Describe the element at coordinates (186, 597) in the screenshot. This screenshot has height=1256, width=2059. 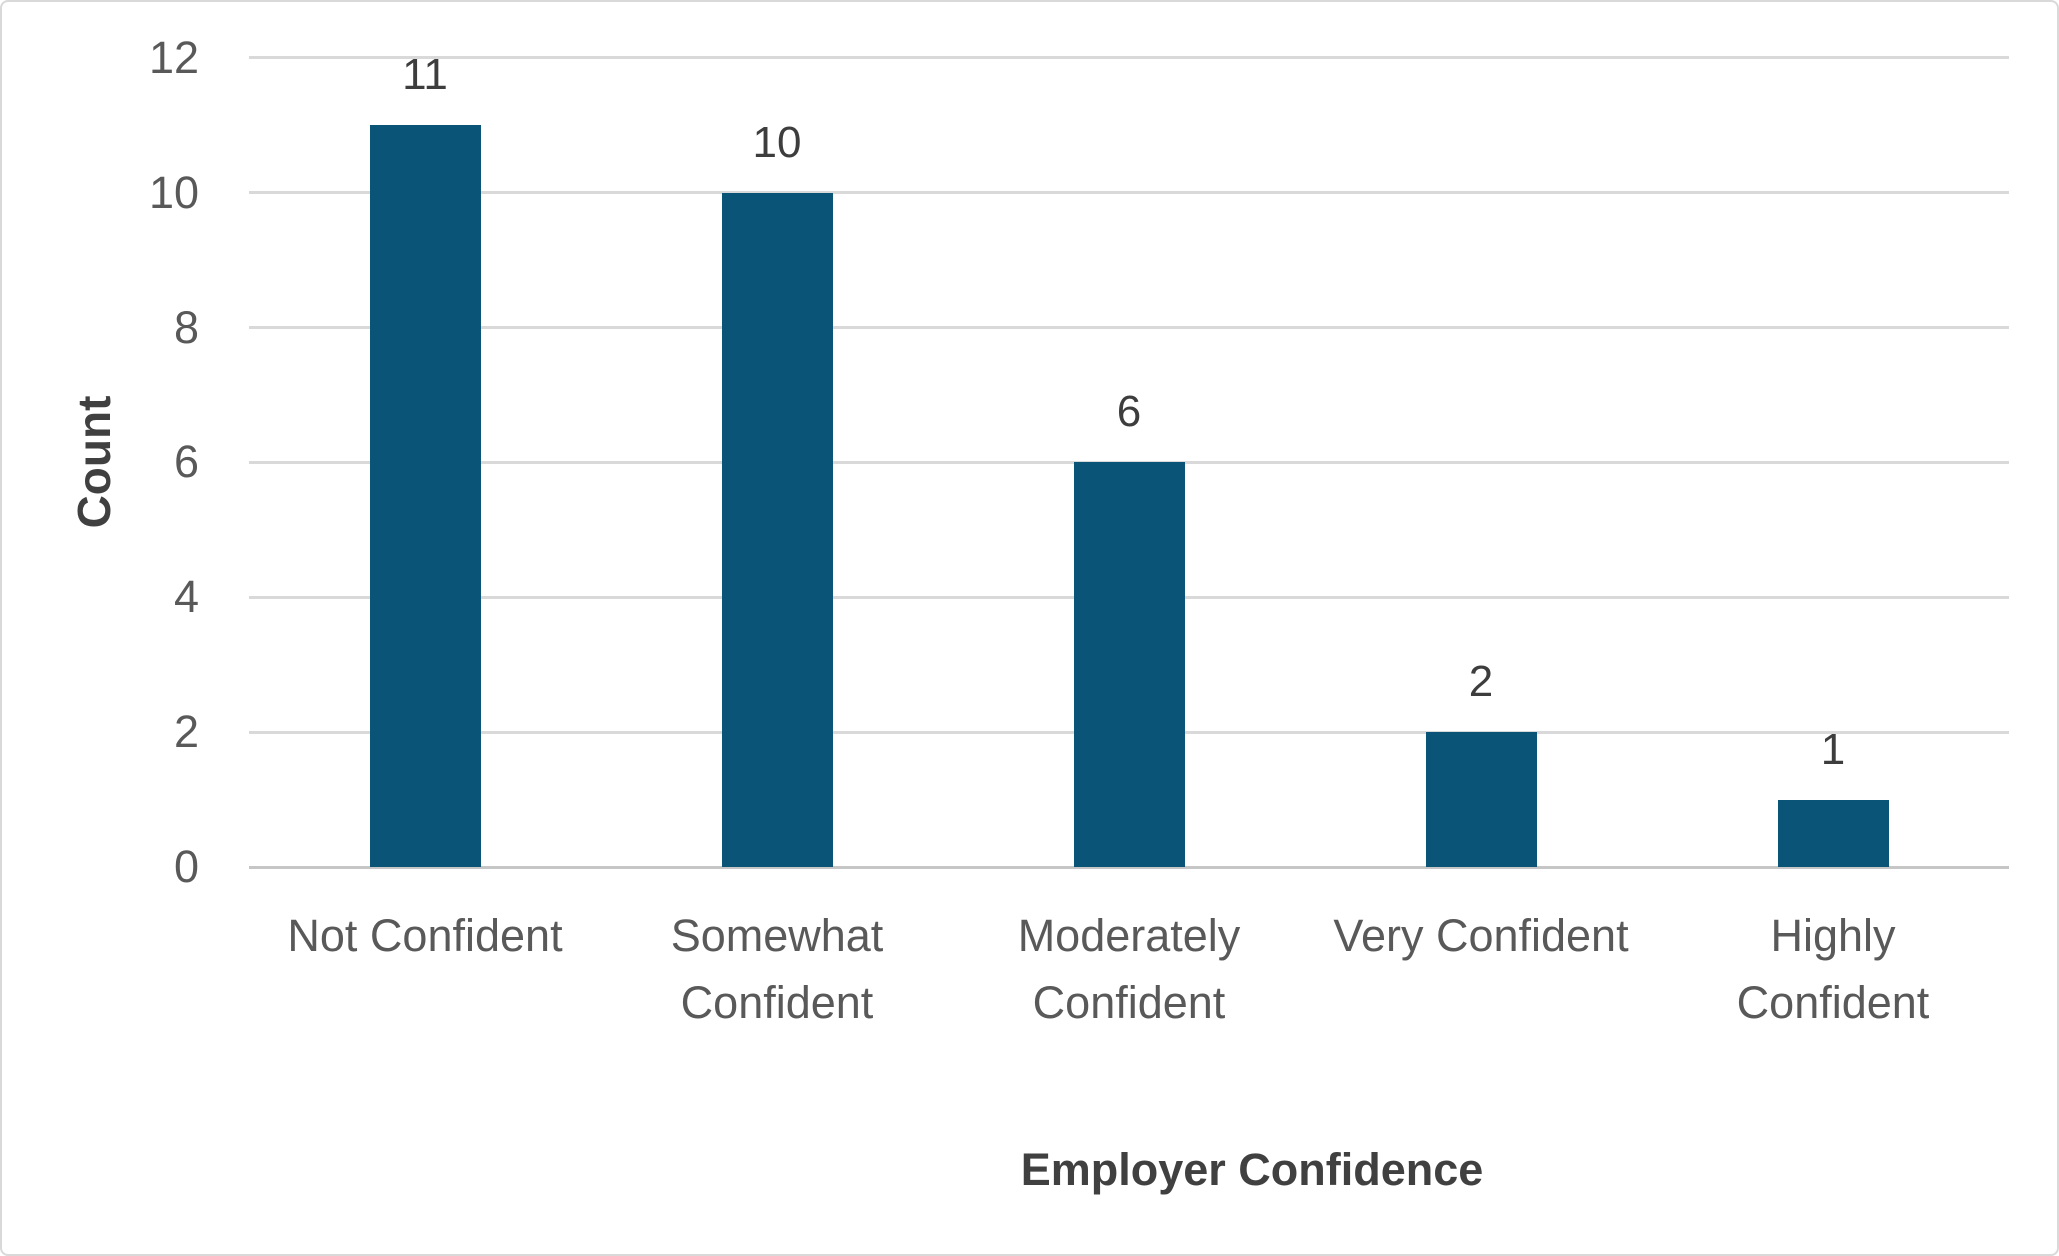
I see `y-tick-label: 4` at that location.